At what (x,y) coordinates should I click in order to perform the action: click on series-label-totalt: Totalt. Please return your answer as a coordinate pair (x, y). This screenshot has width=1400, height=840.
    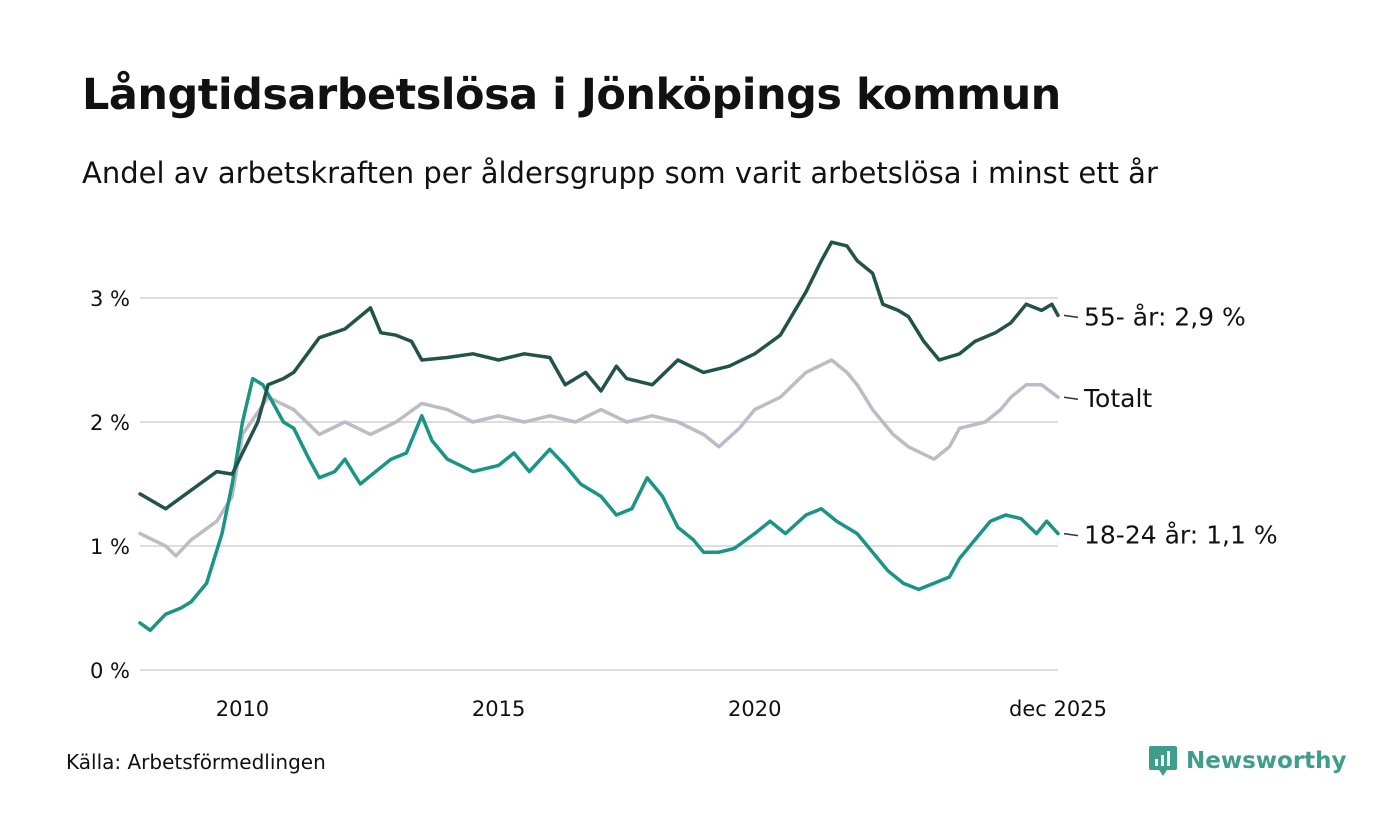
    Looking at the image, I should click on (1117, 398).